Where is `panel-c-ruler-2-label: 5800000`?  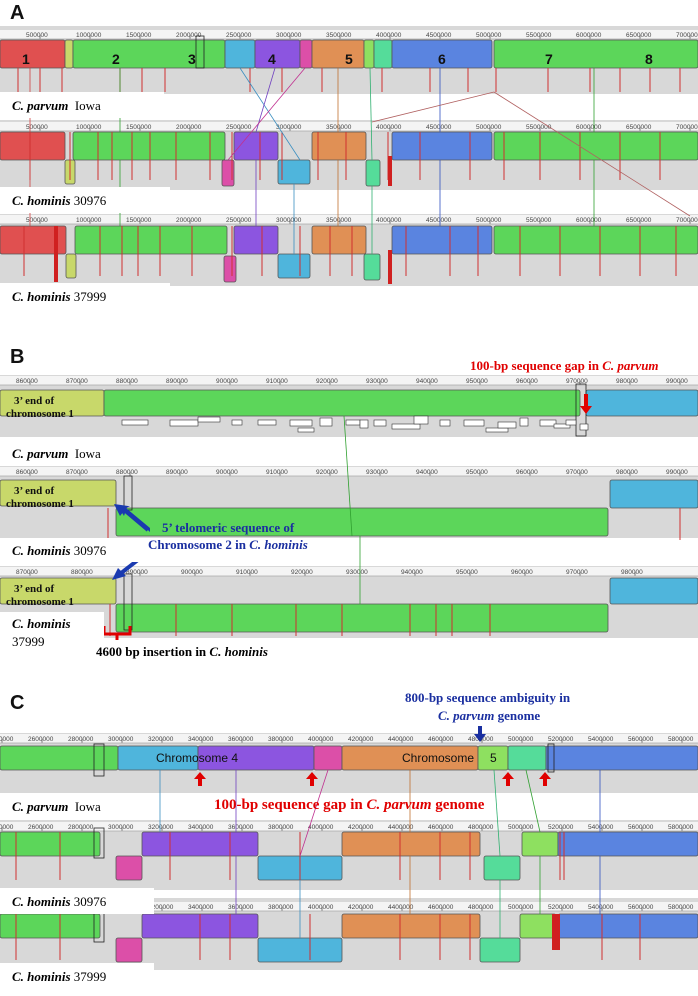
panel-c-ruler-2-label: 5800000 is located at coordinates (681, 827).